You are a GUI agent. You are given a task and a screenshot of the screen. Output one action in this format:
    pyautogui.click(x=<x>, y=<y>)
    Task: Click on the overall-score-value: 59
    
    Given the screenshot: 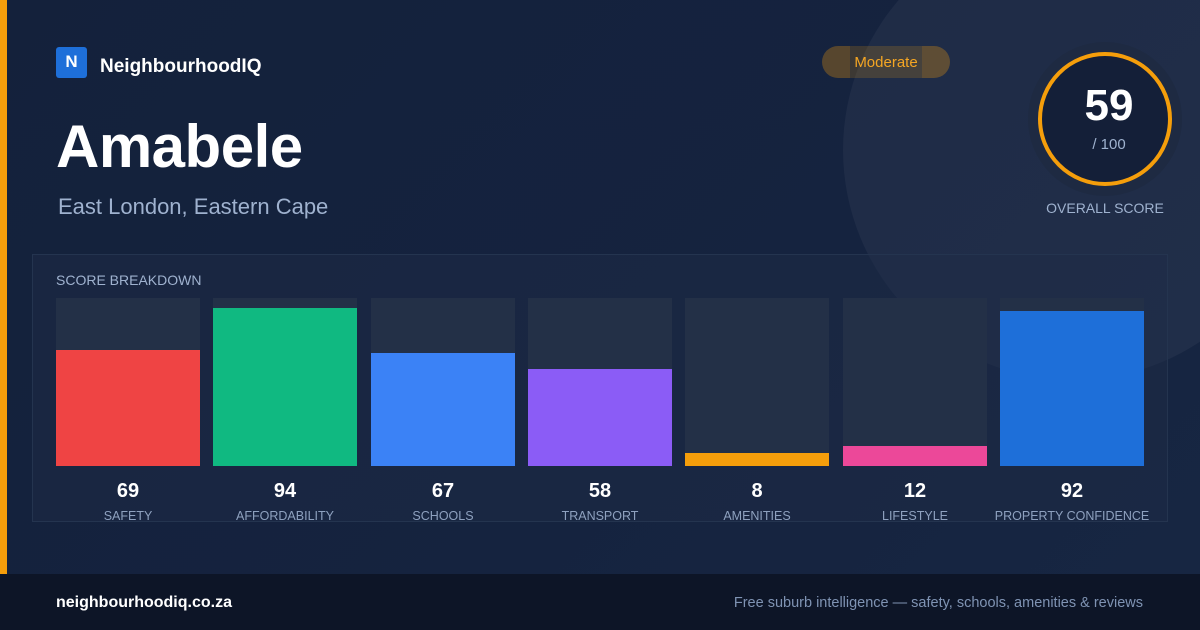 What is the action you would take?
    pyautogui.click(x=1109, y=105)
    